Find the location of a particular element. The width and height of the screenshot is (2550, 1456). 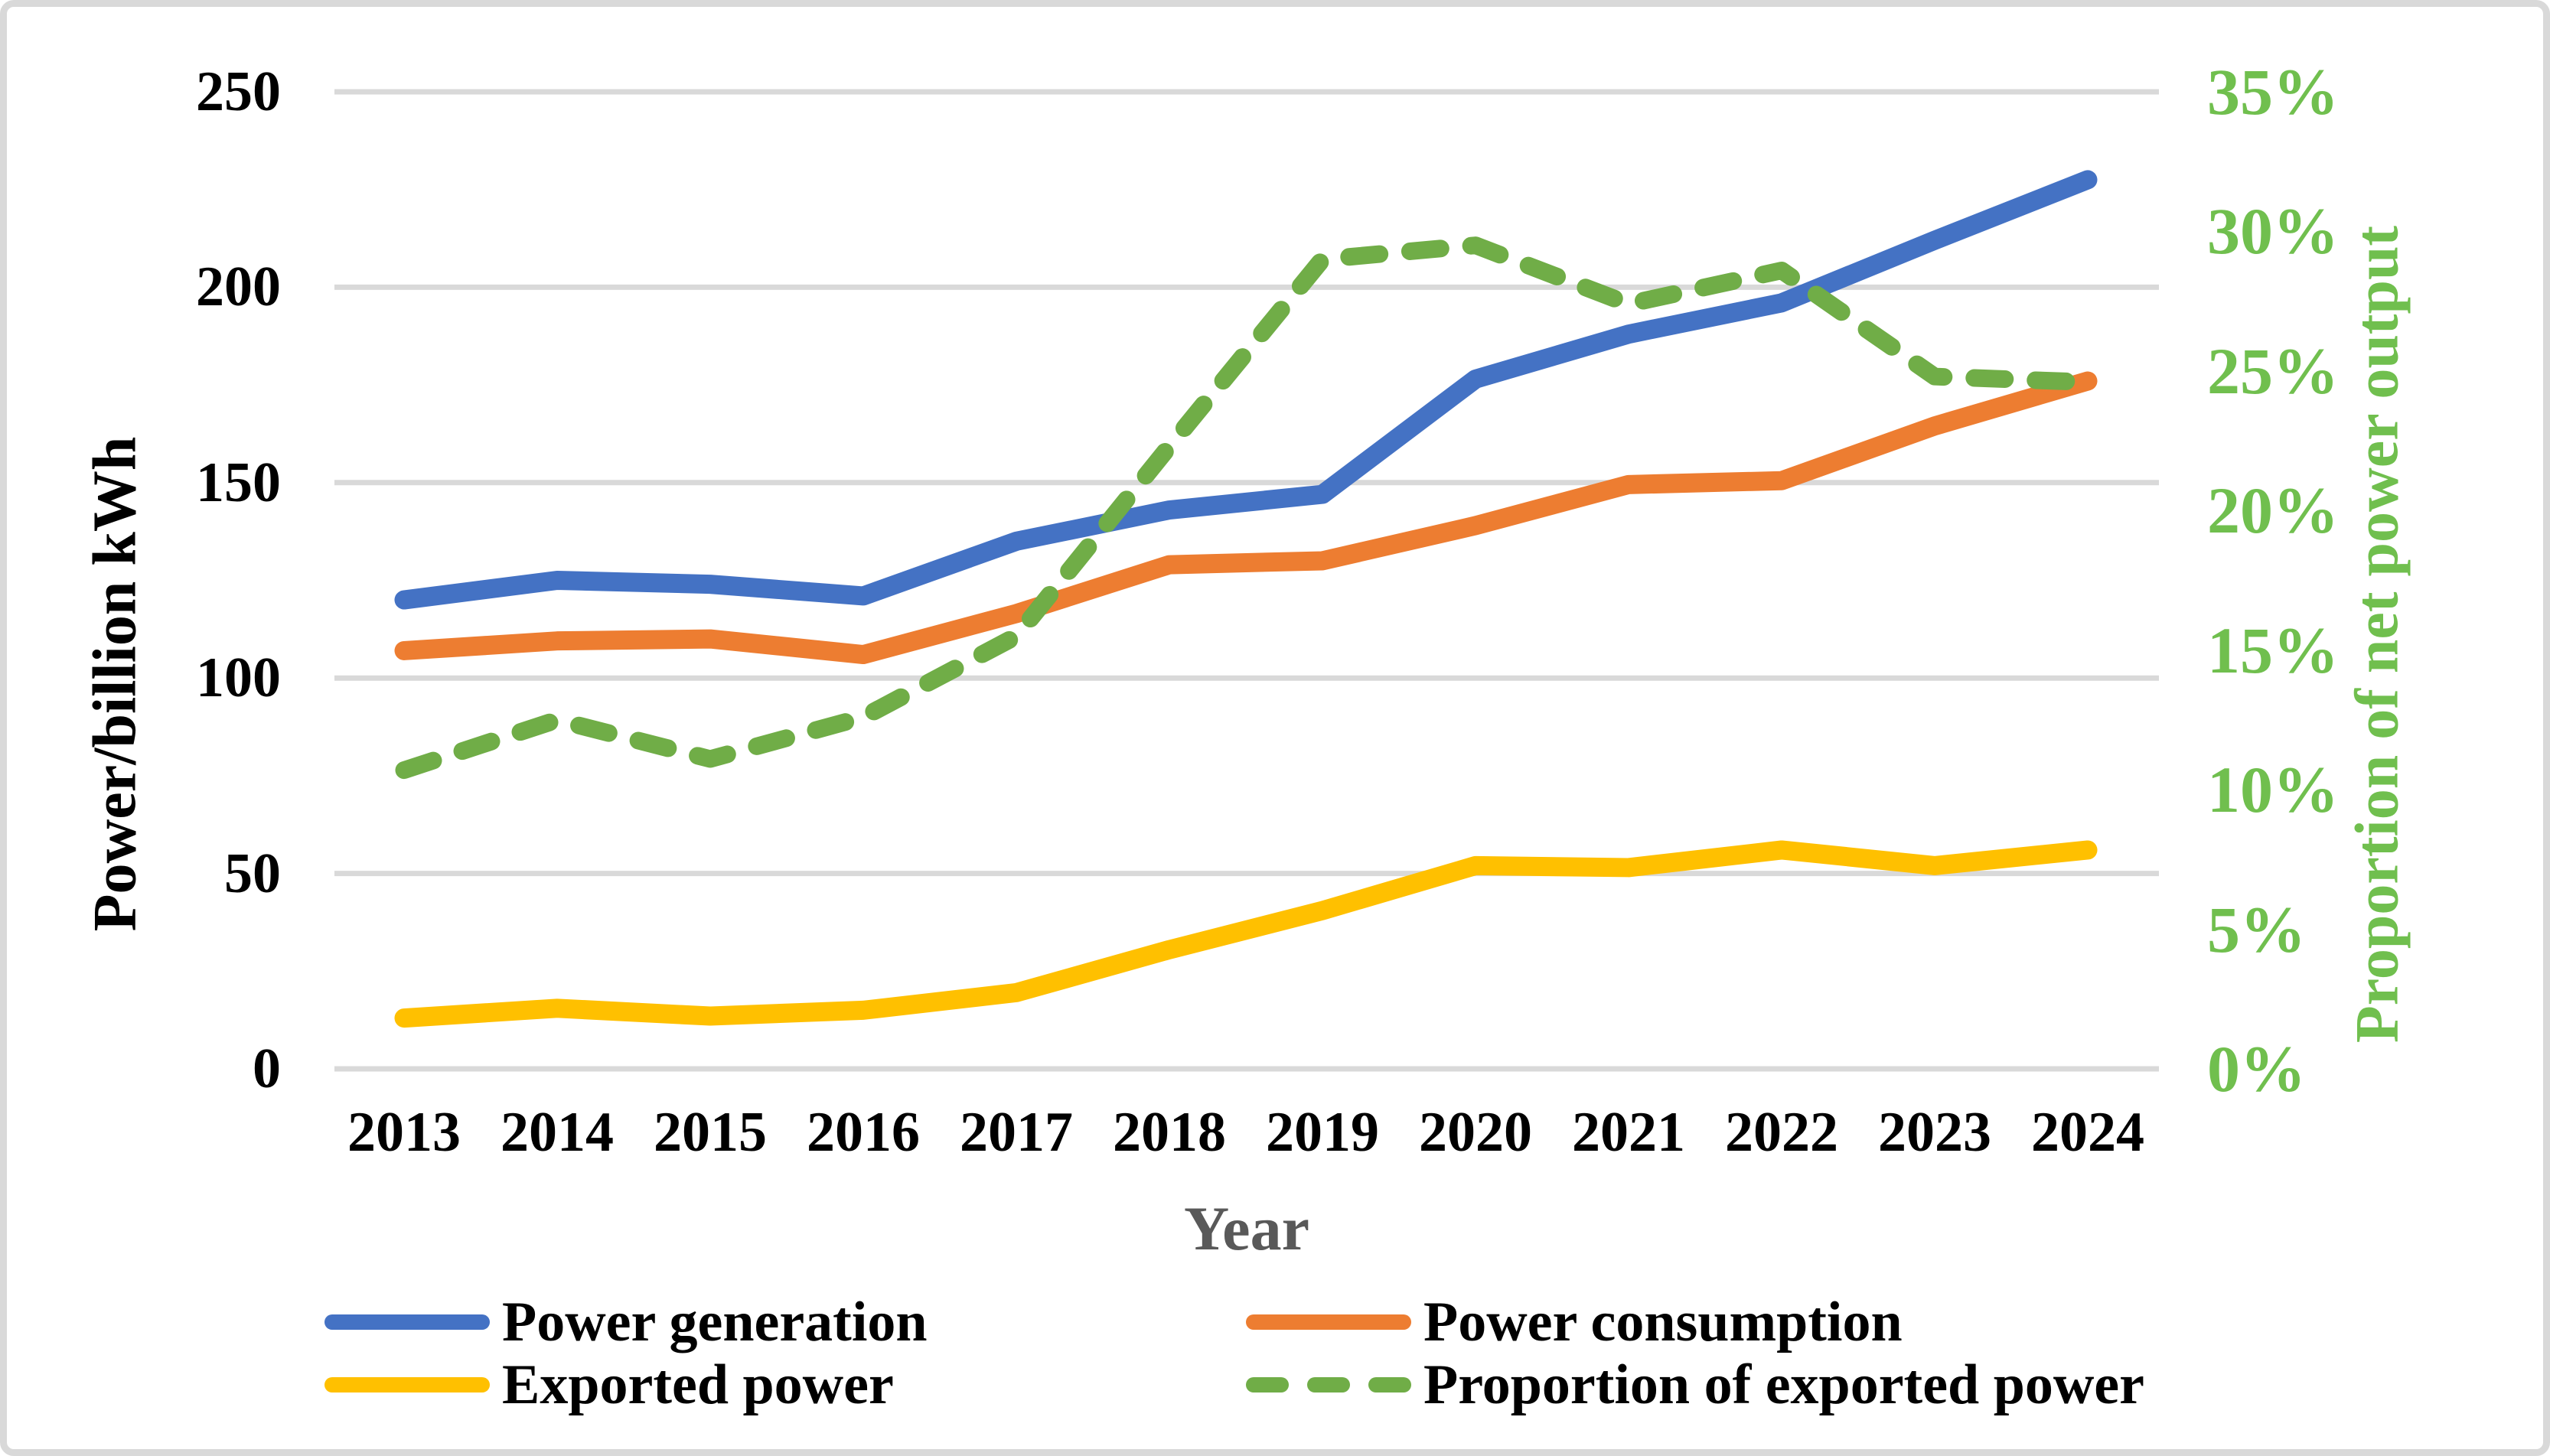

x-tick-2015: 2015 is located at coordinates (710, 1132).